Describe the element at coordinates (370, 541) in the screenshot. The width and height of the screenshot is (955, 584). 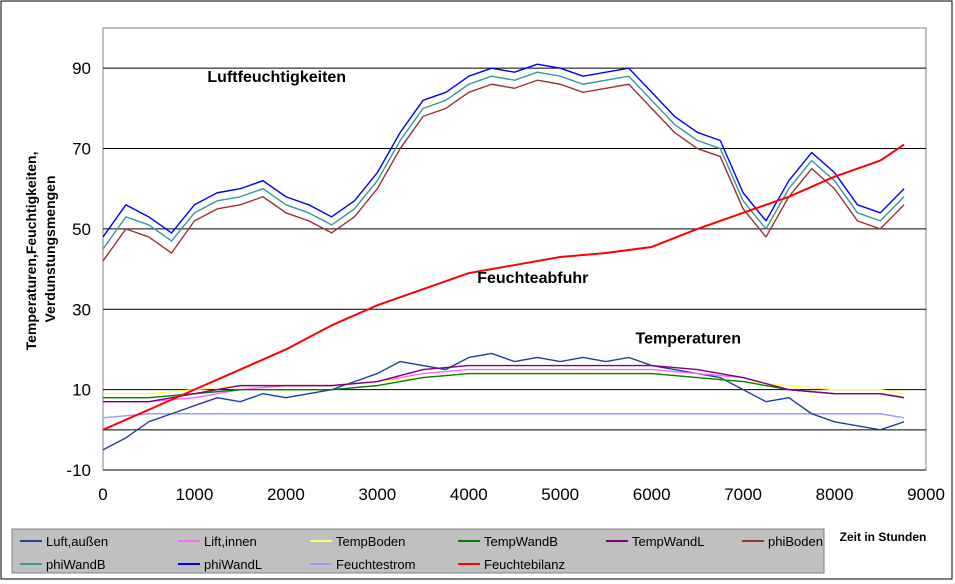
I see `legend-label-tempboden: TempBoden` at that location.